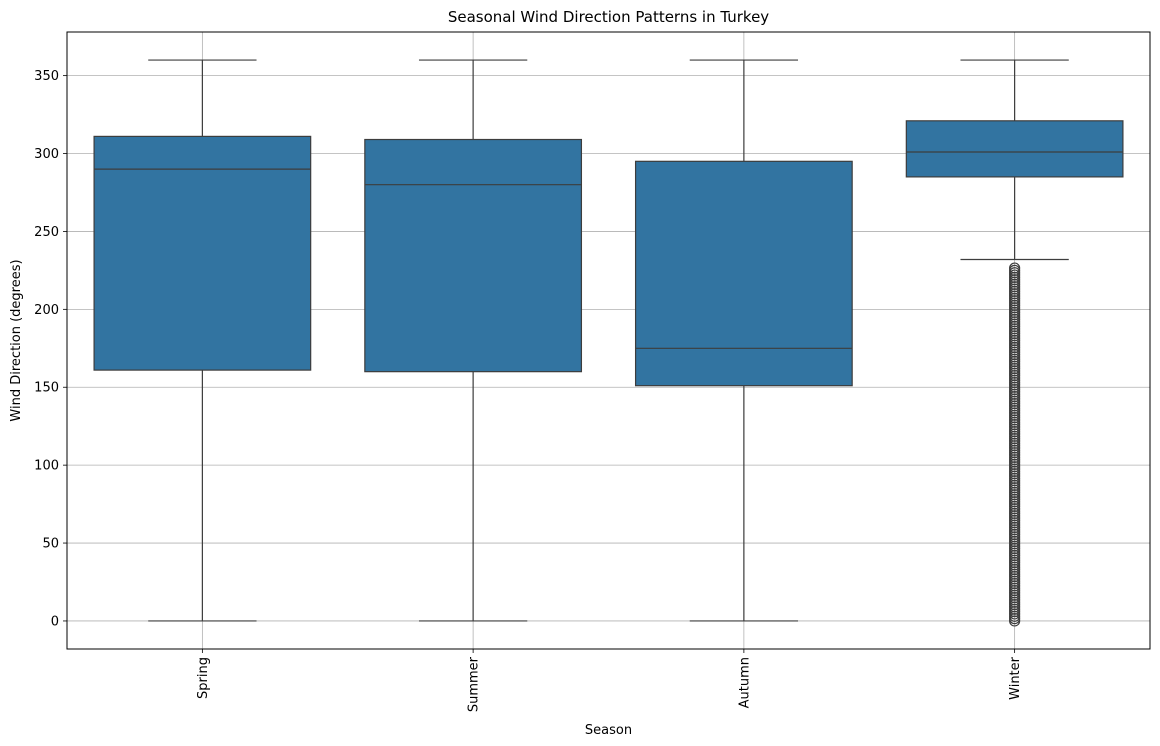  Describe the element at coordinates (50, 349) in the screenshot. I see `y-axis-ticks: 0 50 100 150 200 250 300 350` at that location.